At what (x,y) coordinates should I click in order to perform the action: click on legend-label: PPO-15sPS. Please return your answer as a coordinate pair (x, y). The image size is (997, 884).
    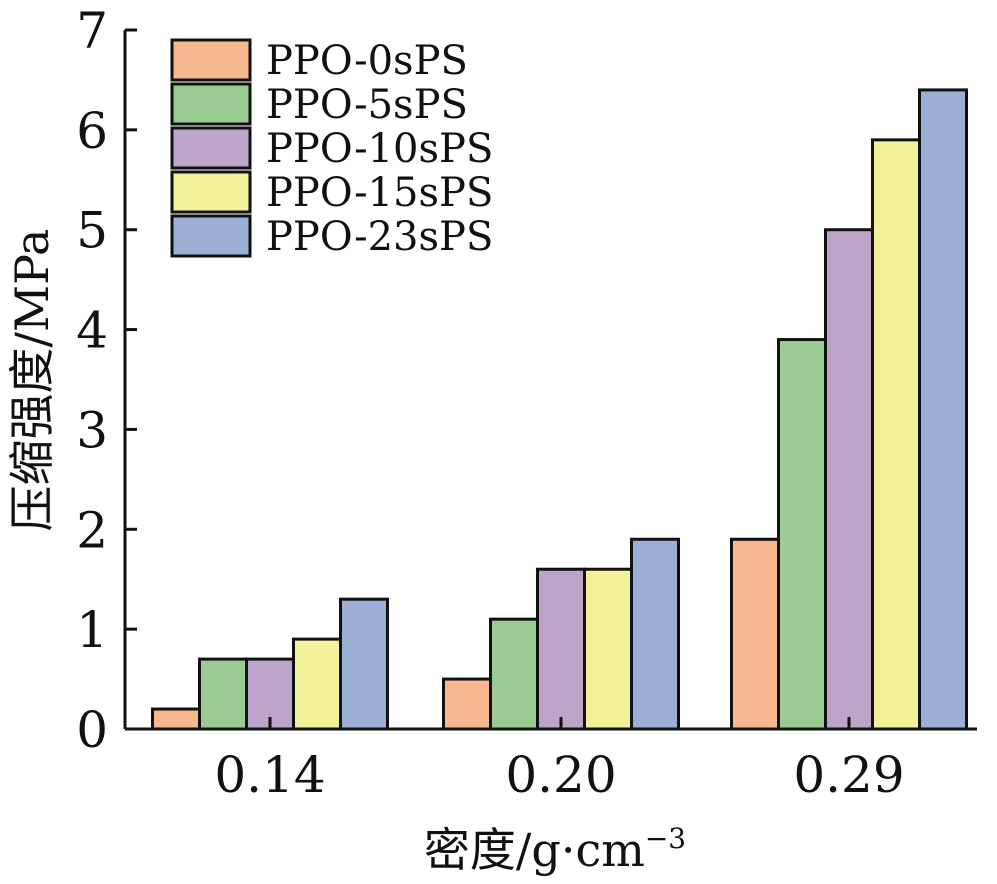
    Looking at the image, I should click on (379, 193).